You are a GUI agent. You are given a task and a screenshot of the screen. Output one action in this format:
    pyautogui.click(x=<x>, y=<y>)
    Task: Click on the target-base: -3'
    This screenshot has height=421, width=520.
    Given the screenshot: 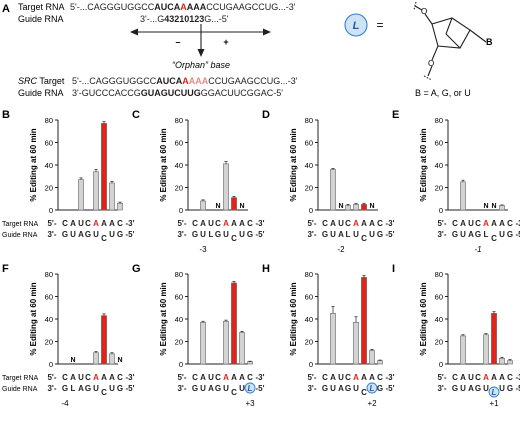 What is the action you would take?
    pyautogui.click(x=389, y=223)
    